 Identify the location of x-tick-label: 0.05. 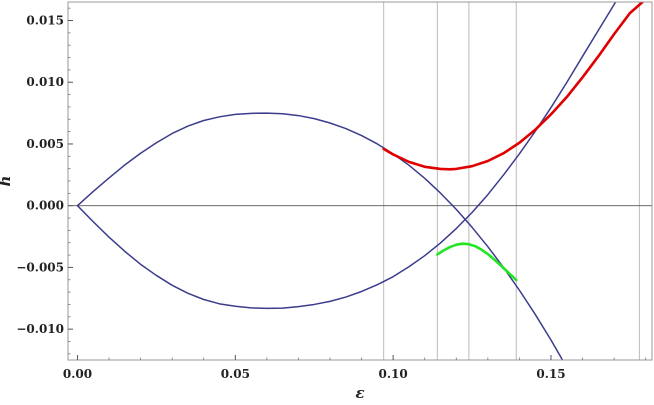
(235, 374).